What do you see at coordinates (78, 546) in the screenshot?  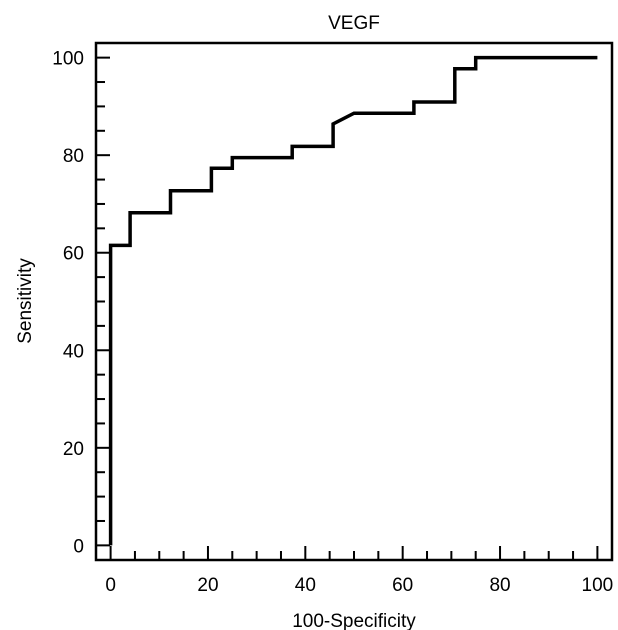 I see `y-tick-label: 0` at bounding box center [78, 546].